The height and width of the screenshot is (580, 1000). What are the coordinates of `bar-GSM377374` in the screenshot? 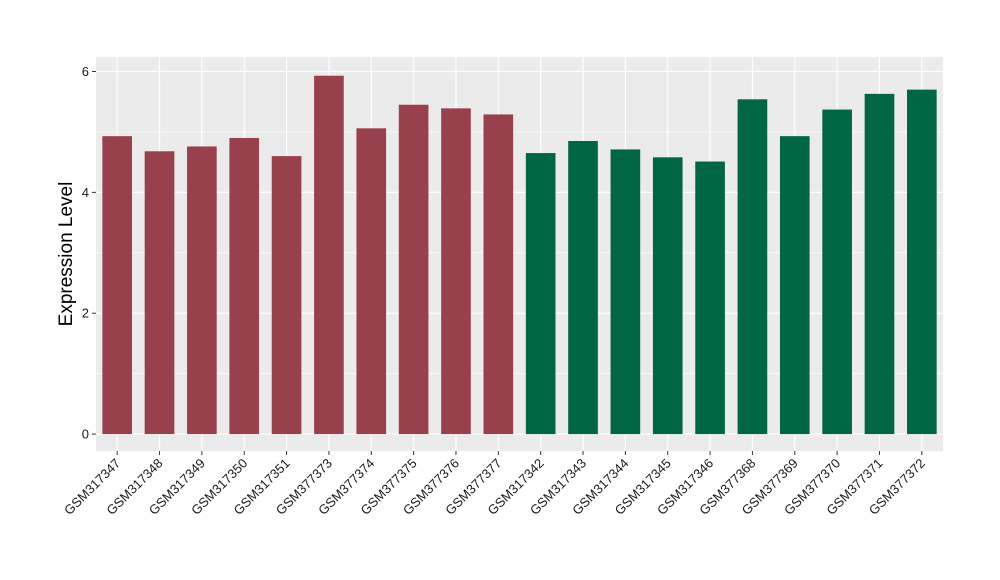 It's located at (371, 281).